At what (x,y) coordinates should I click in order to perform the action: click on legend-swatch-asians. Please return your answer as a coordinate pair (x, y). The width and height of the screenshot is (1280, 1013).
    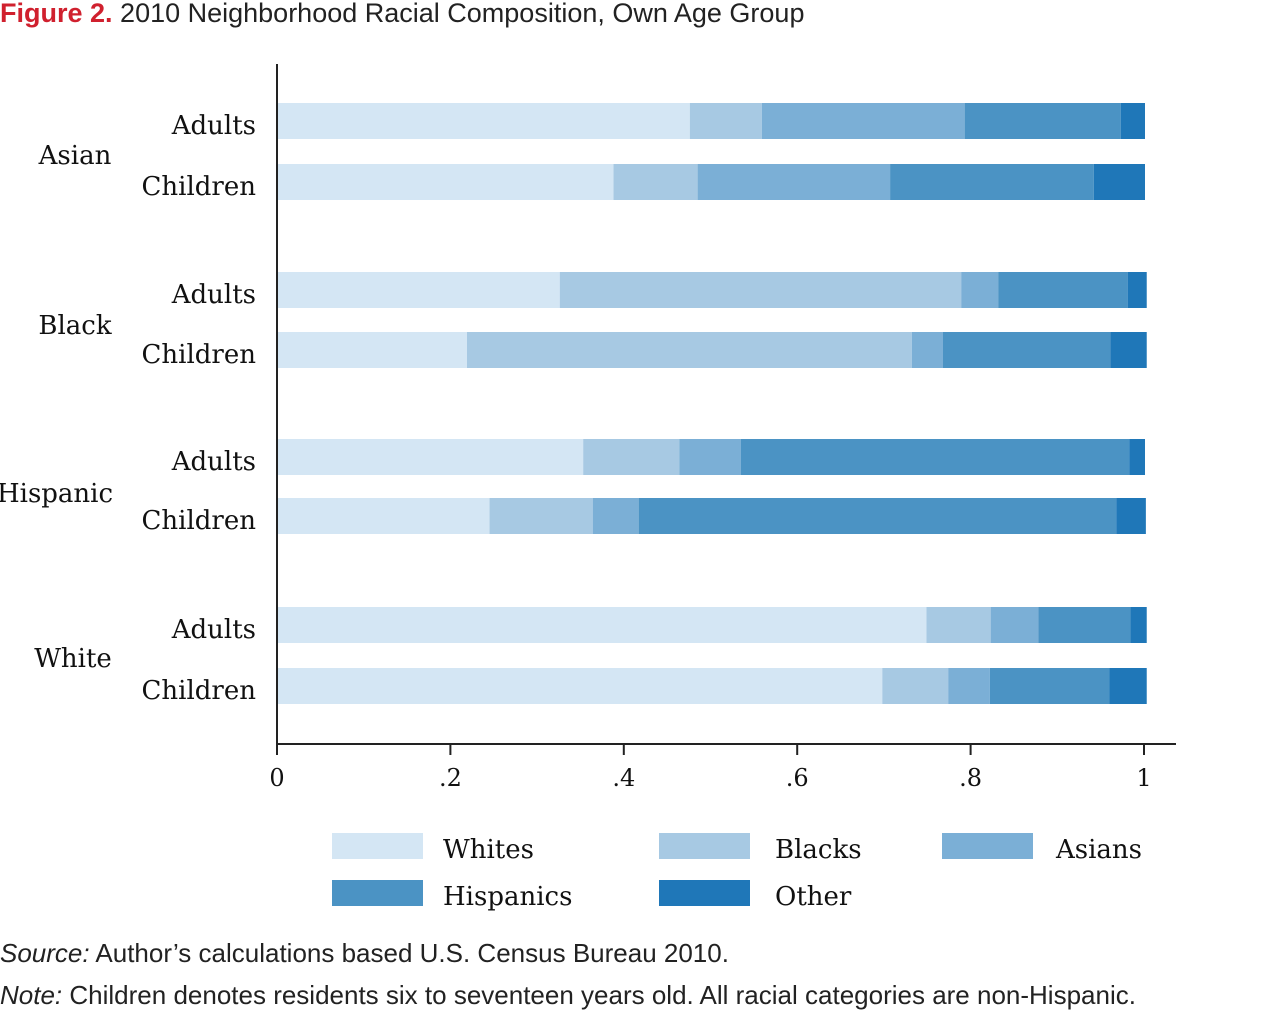
    Looking at the image, I should click on (987, 846).